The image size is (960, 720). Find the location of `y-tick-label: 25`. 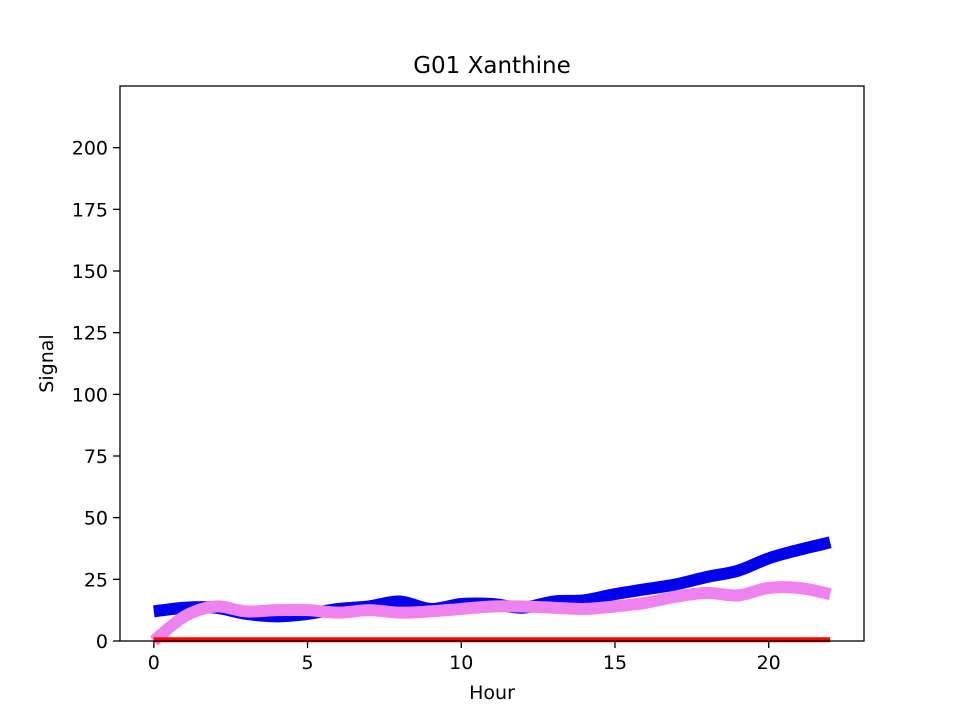

y-tick-label: 25 is located at coordinates (96, 580).